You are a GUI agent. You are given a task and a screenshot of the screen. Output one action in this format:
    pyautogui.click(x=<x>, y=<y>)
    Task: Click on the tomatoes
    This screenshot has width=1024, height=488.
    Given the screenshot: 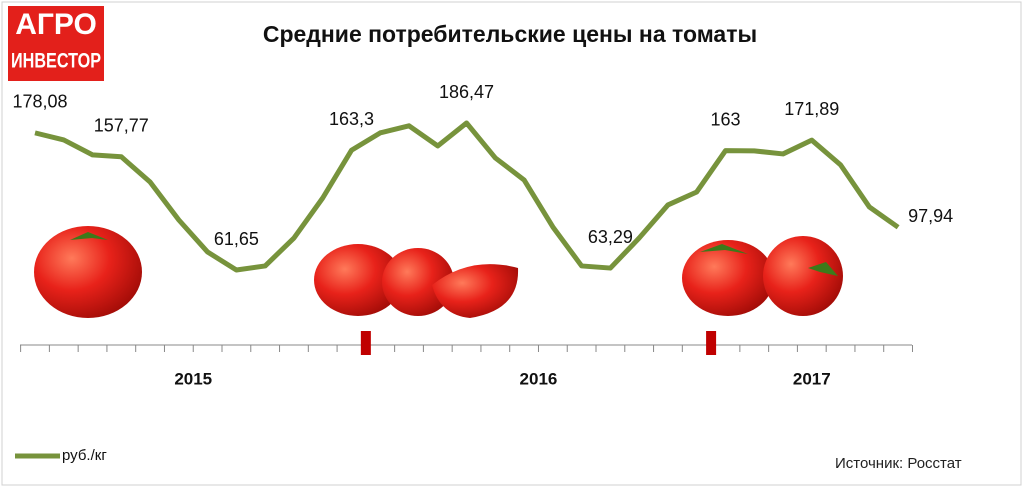 What is the action you would take?
    pyautogui.click(x=438, y=272)
    